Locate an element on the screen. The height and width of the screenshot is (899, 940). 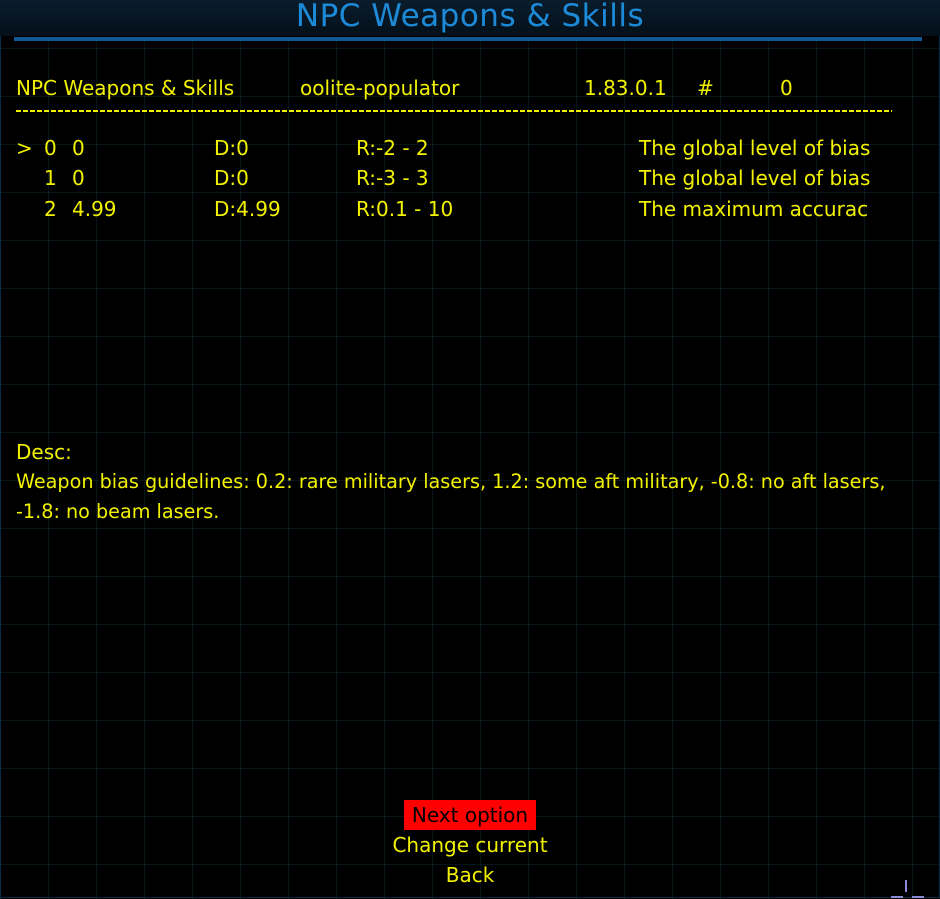
row-number: 1 is located at coordinates (50, 178).